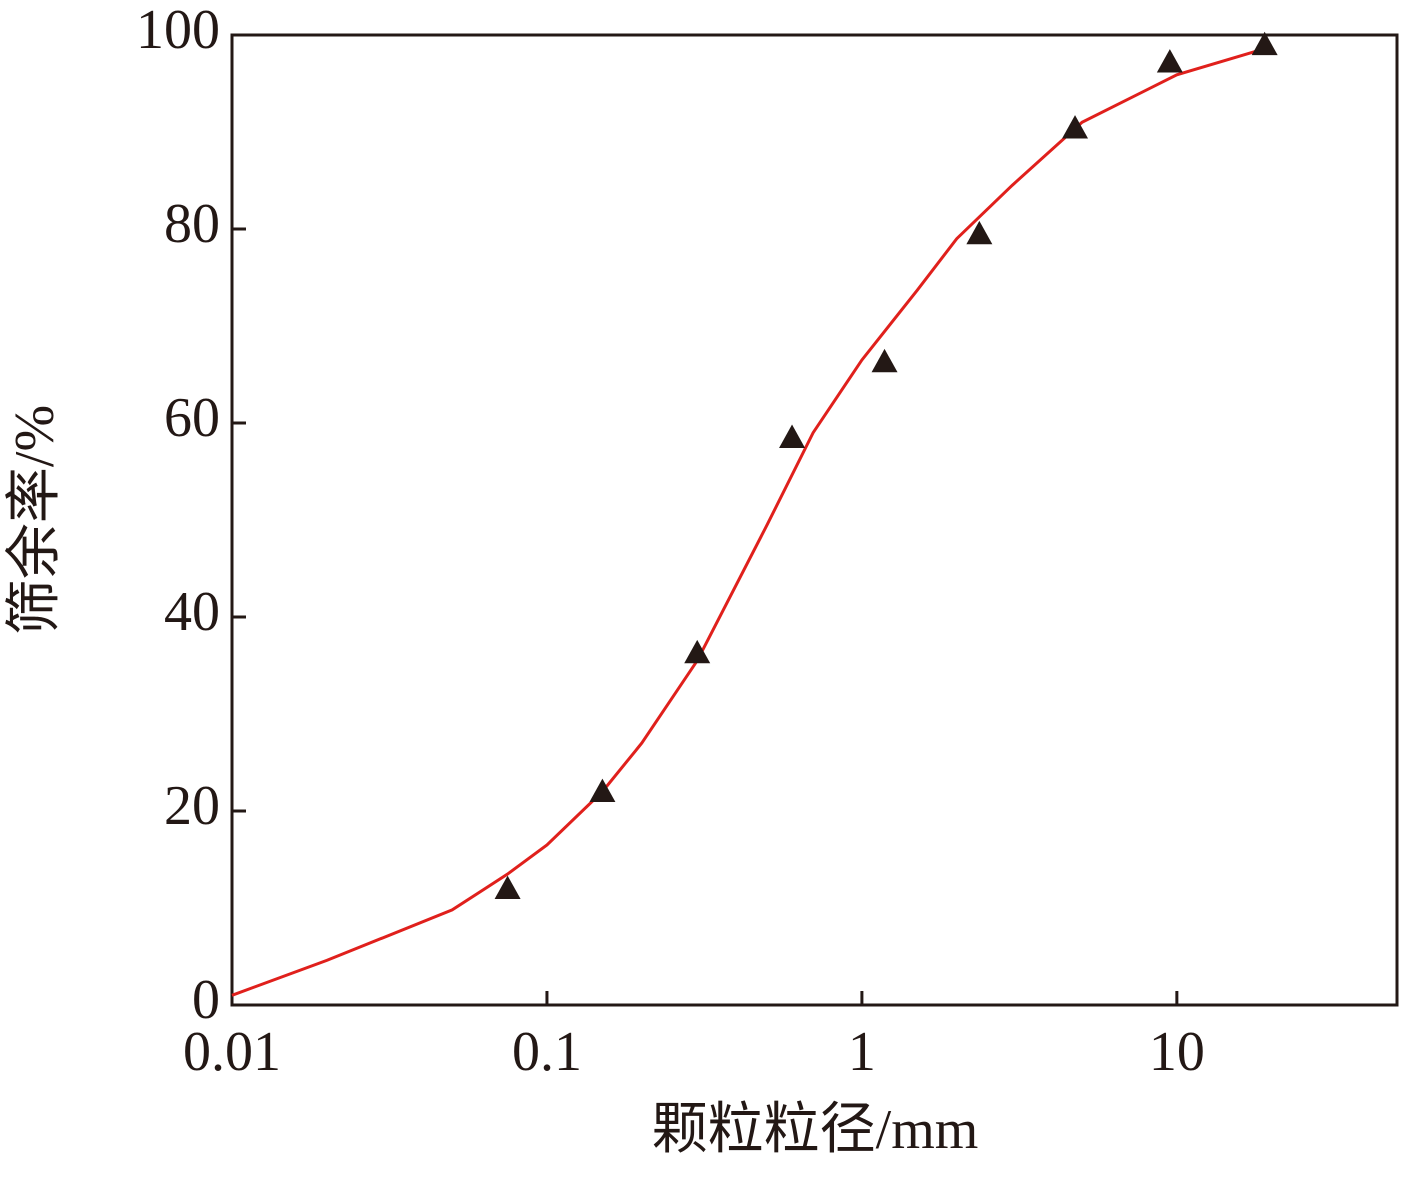 Image resolution: width=1401 pixels, height=1183 pixels. What do you see at coordinates (232, 1052) in the screenshot?
I see `x-tick-label: 0.01` at bounding box center [232, 1052].